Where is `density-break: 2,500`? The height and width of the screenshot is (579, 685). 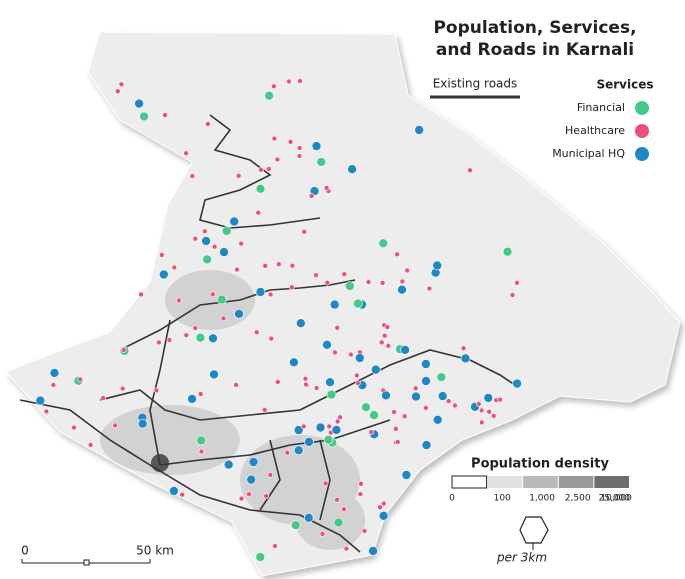 density-break: 2,500 is located at coordinates (578, 499).